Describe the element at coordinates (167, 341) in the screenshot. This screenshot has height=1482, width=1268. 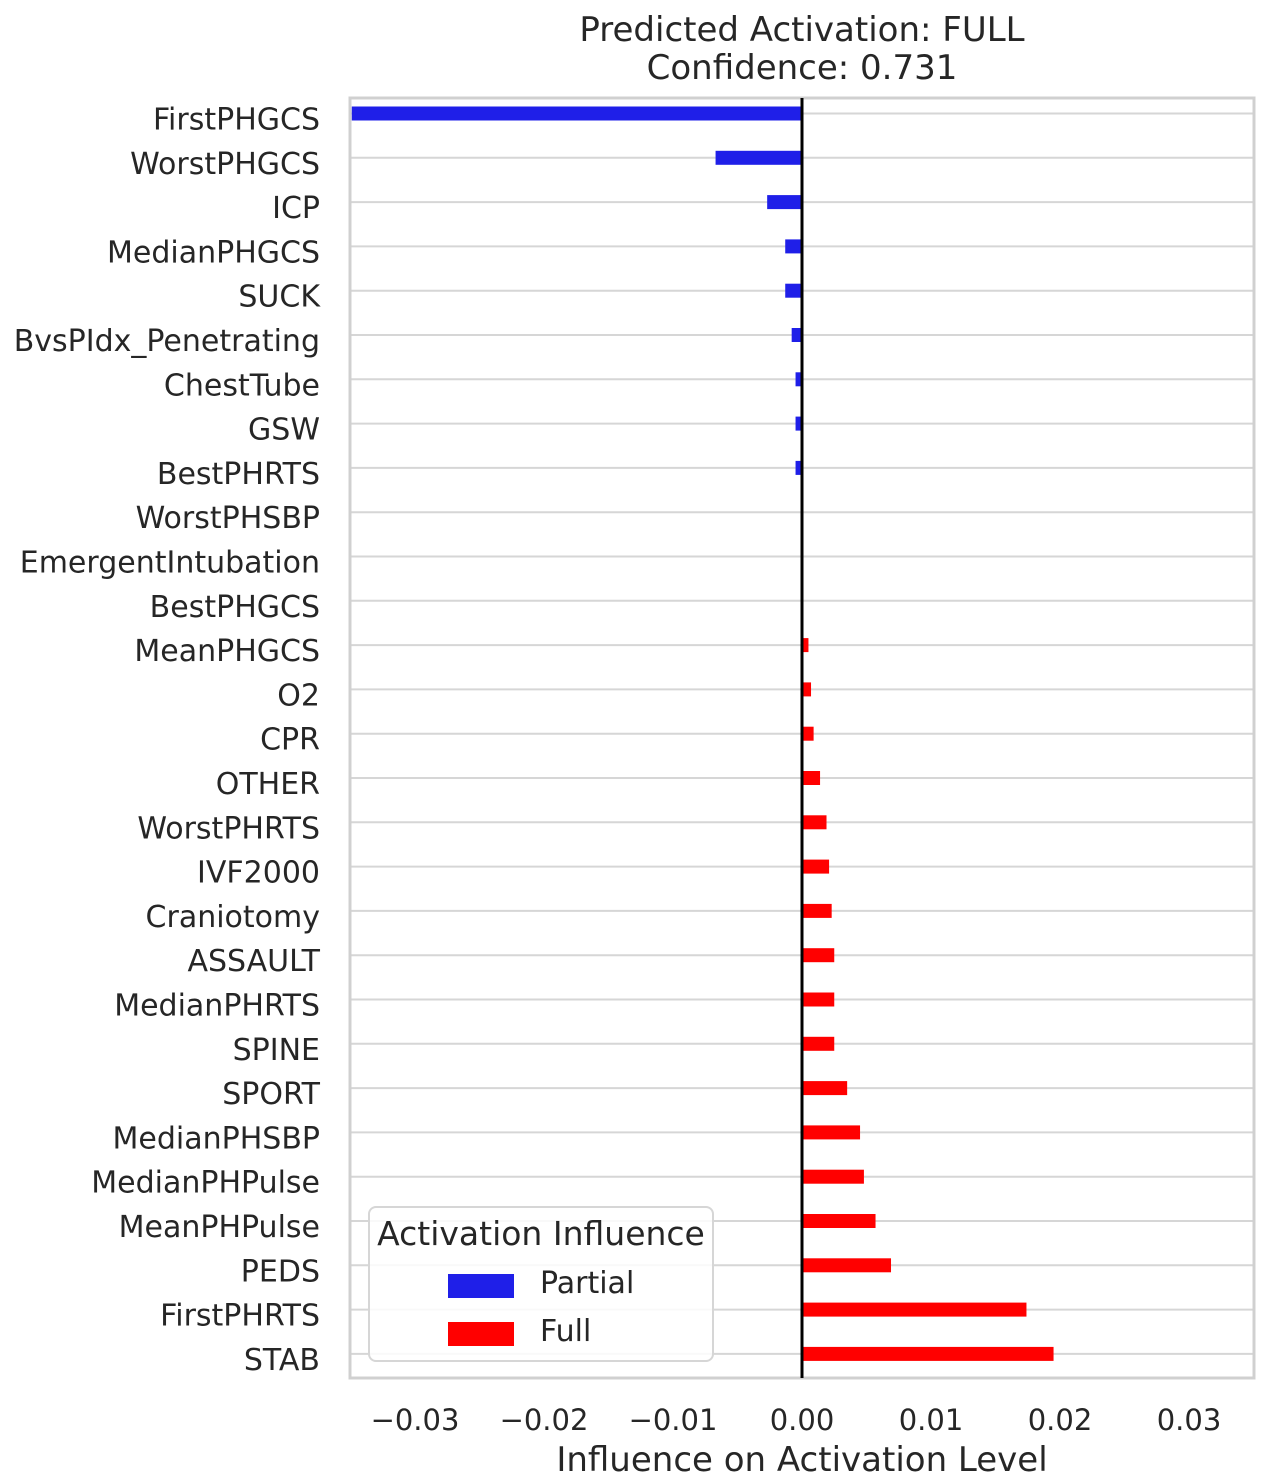
I see `y-tick-label: BvsPIdx_Penetrating` at that location.